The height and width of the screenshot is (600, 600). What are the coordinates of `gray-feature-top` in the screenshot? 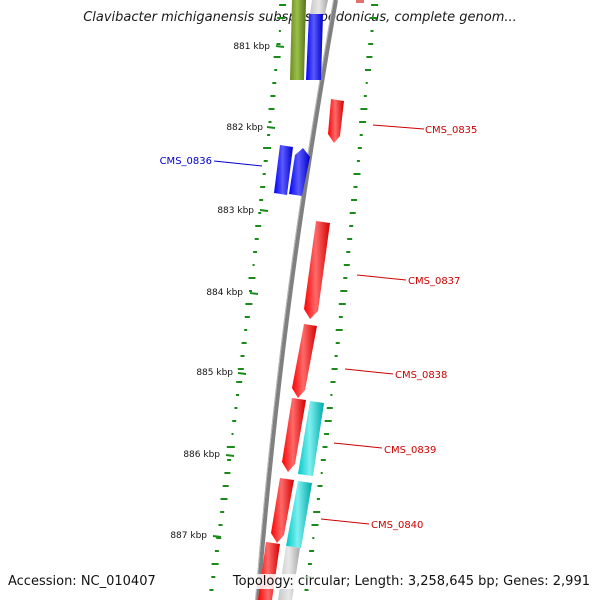 It's located at (319, 7).